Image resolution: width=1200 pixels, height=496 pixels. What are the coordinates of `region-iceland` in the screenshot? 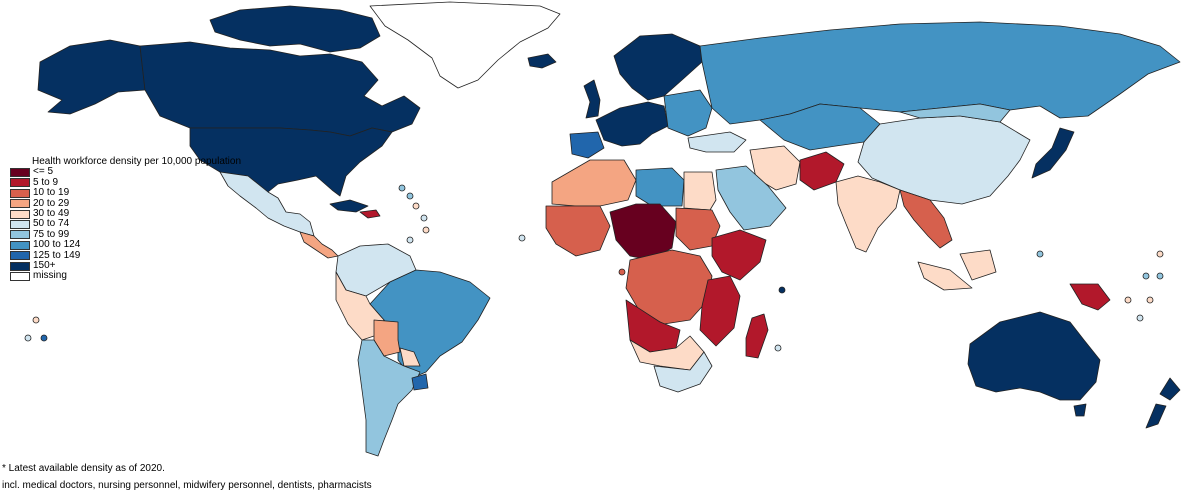 It's located at (542, 61).